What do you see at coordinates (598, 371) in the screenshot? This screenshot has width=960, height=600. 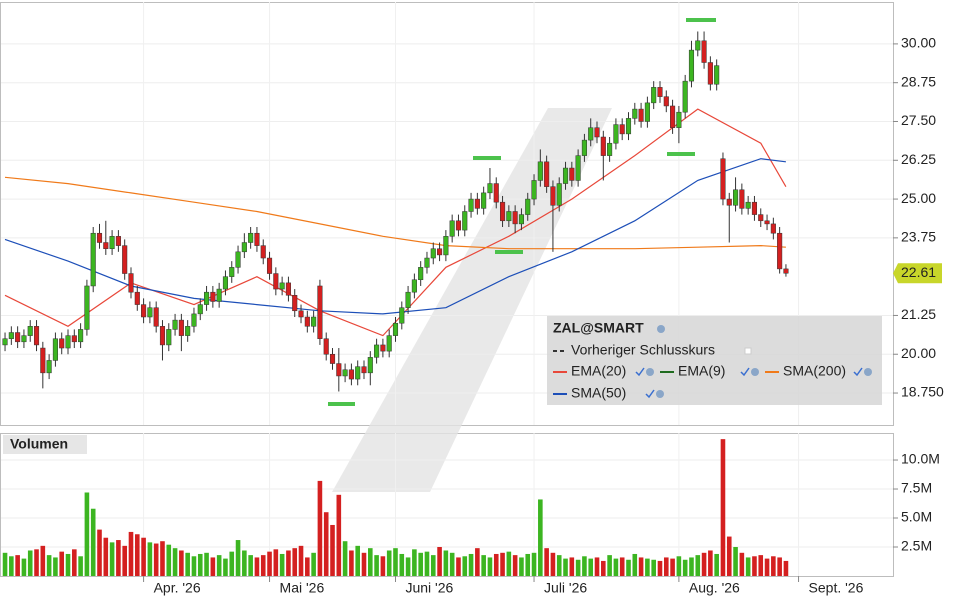 I see `legend-label: EMA(20)` at bounding box center [598, 371].